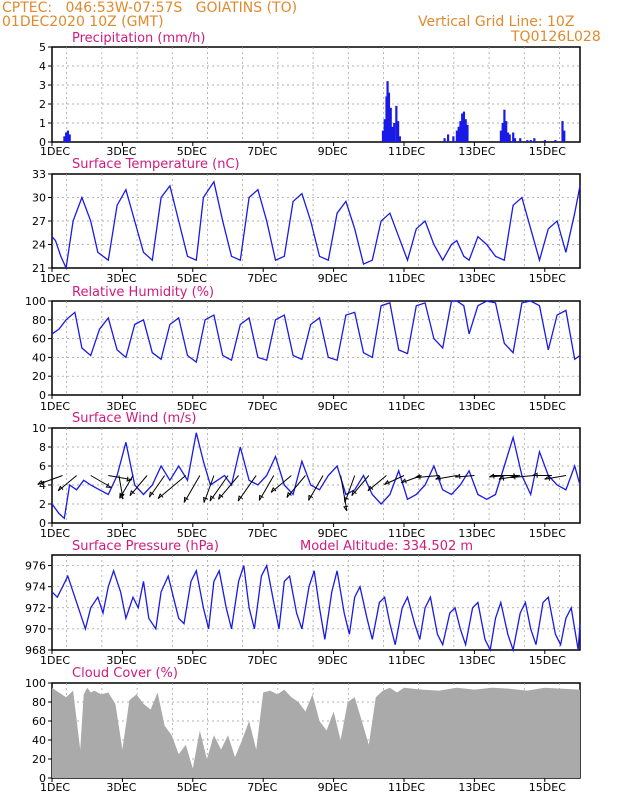 The height and width of the screenshot is (800, 618). I want to click on rh-frame, so click(316, 348).